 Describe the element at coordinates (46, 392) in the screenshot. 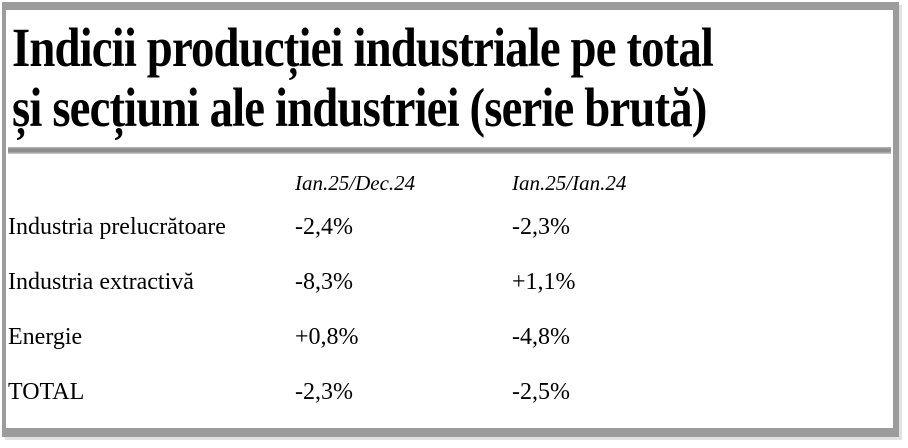

I see `row-label: TOTAL` at that location.